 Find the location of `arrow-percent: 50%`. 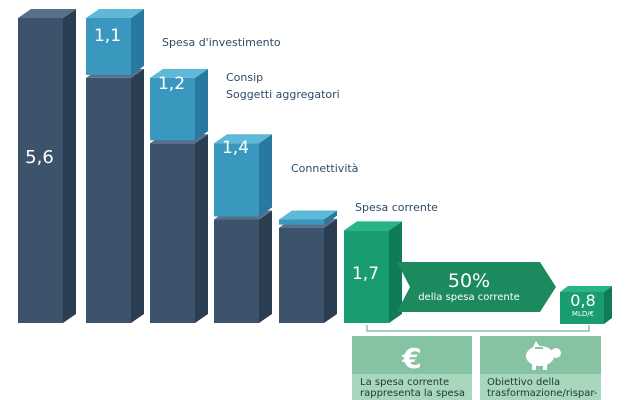

arrow-percent: 50% is located at coordinates (469, 281).